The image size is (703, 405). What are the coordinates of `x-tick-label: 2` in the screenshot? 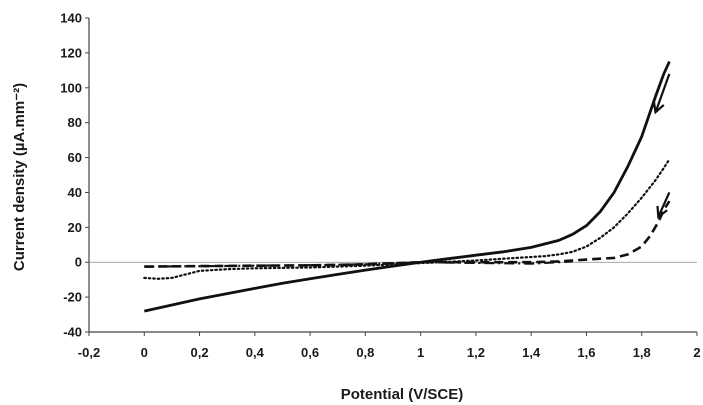 It's located at (696, 352).